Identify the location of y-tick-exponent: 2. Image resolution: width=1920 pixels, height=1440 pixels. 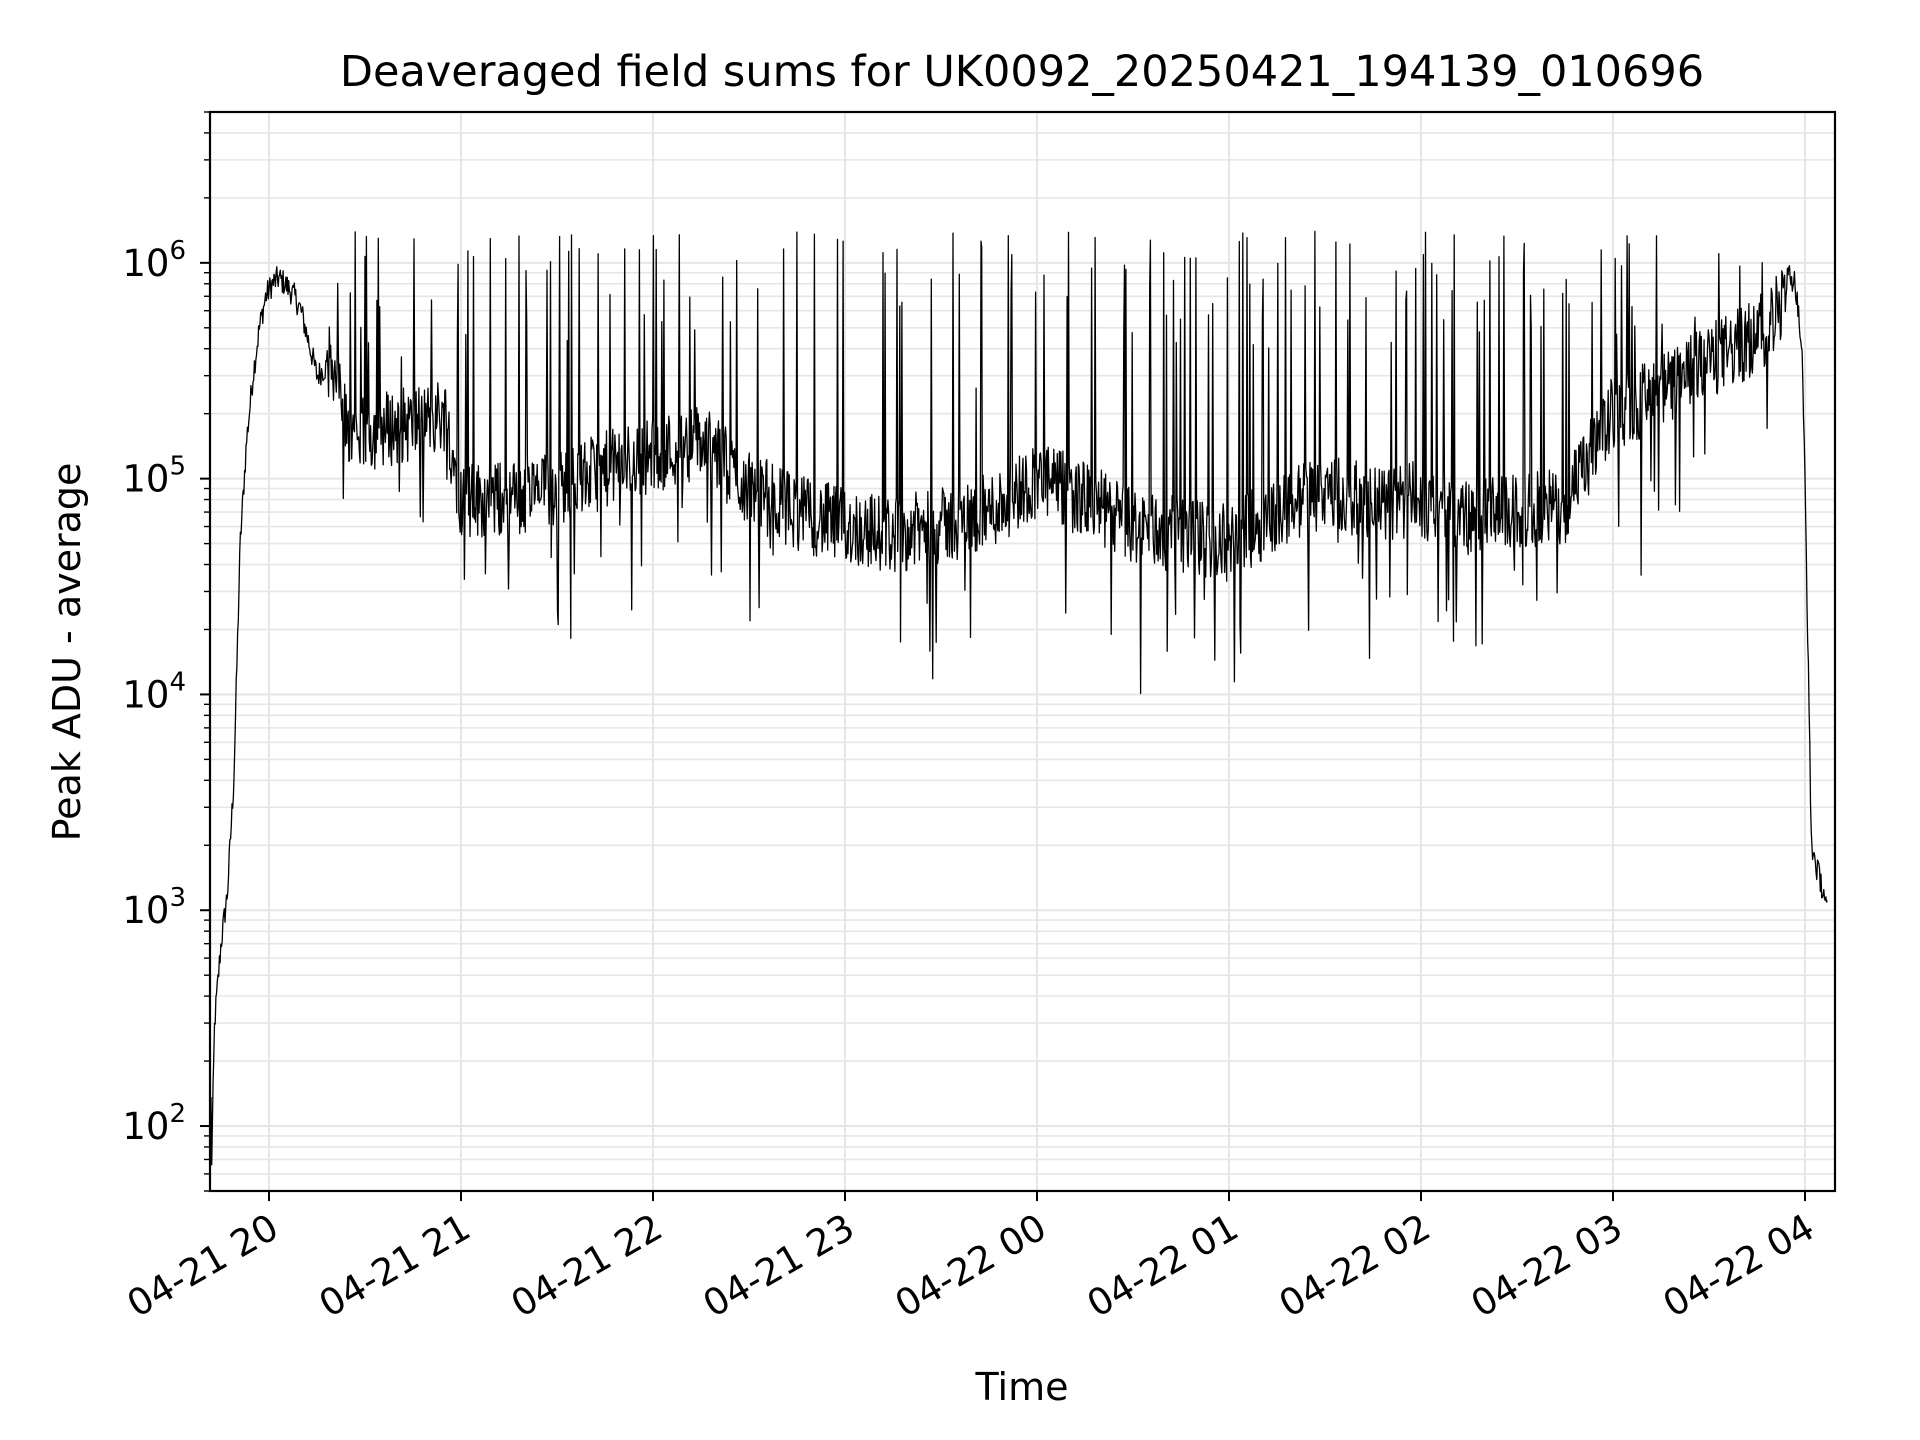
(177, 1114).